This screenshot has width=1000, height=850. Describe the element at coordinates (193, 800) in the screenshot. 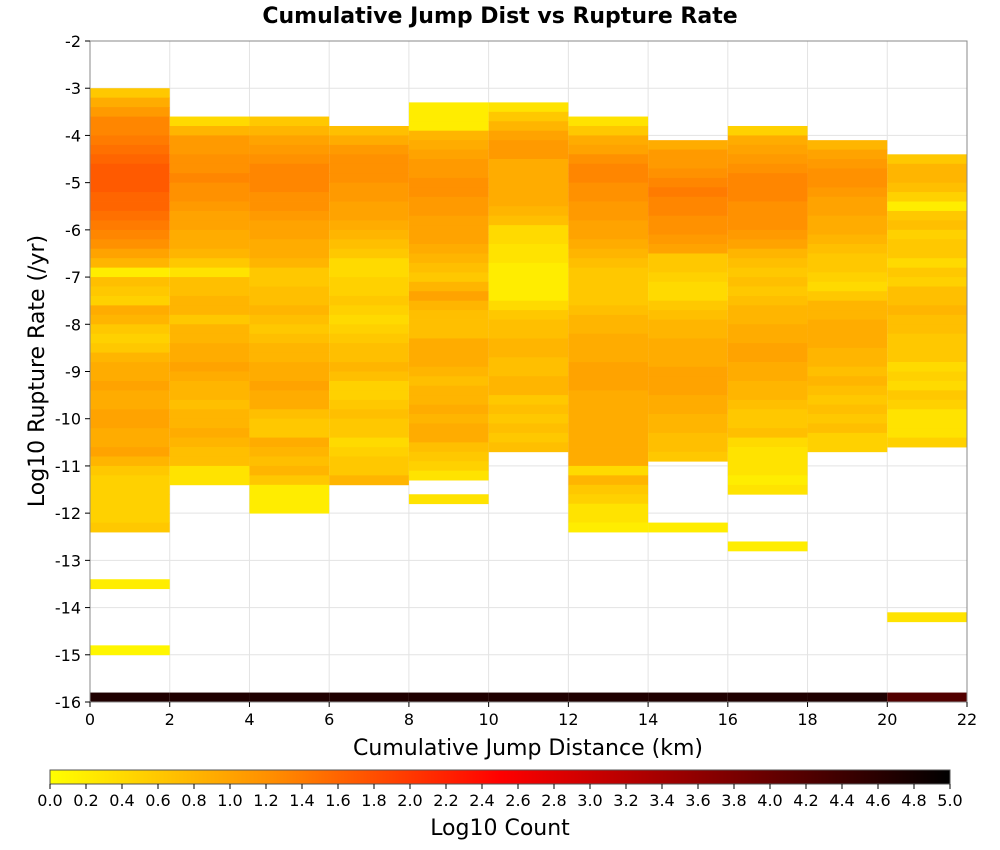

I see `colorbar-tick-label: 0.8` at that location.